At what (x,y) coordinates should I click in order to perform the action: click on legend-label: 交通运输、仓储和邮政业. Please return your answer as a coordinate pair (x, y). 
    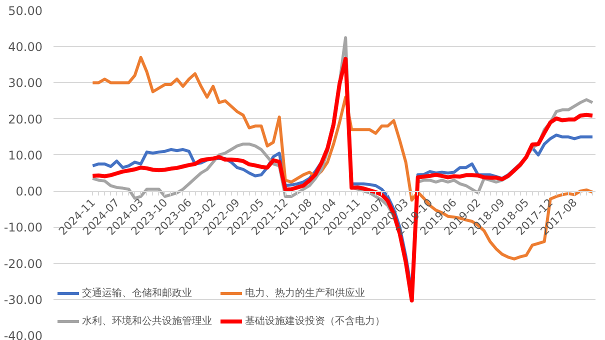
    Looking at the image, I should click on (137, 293).